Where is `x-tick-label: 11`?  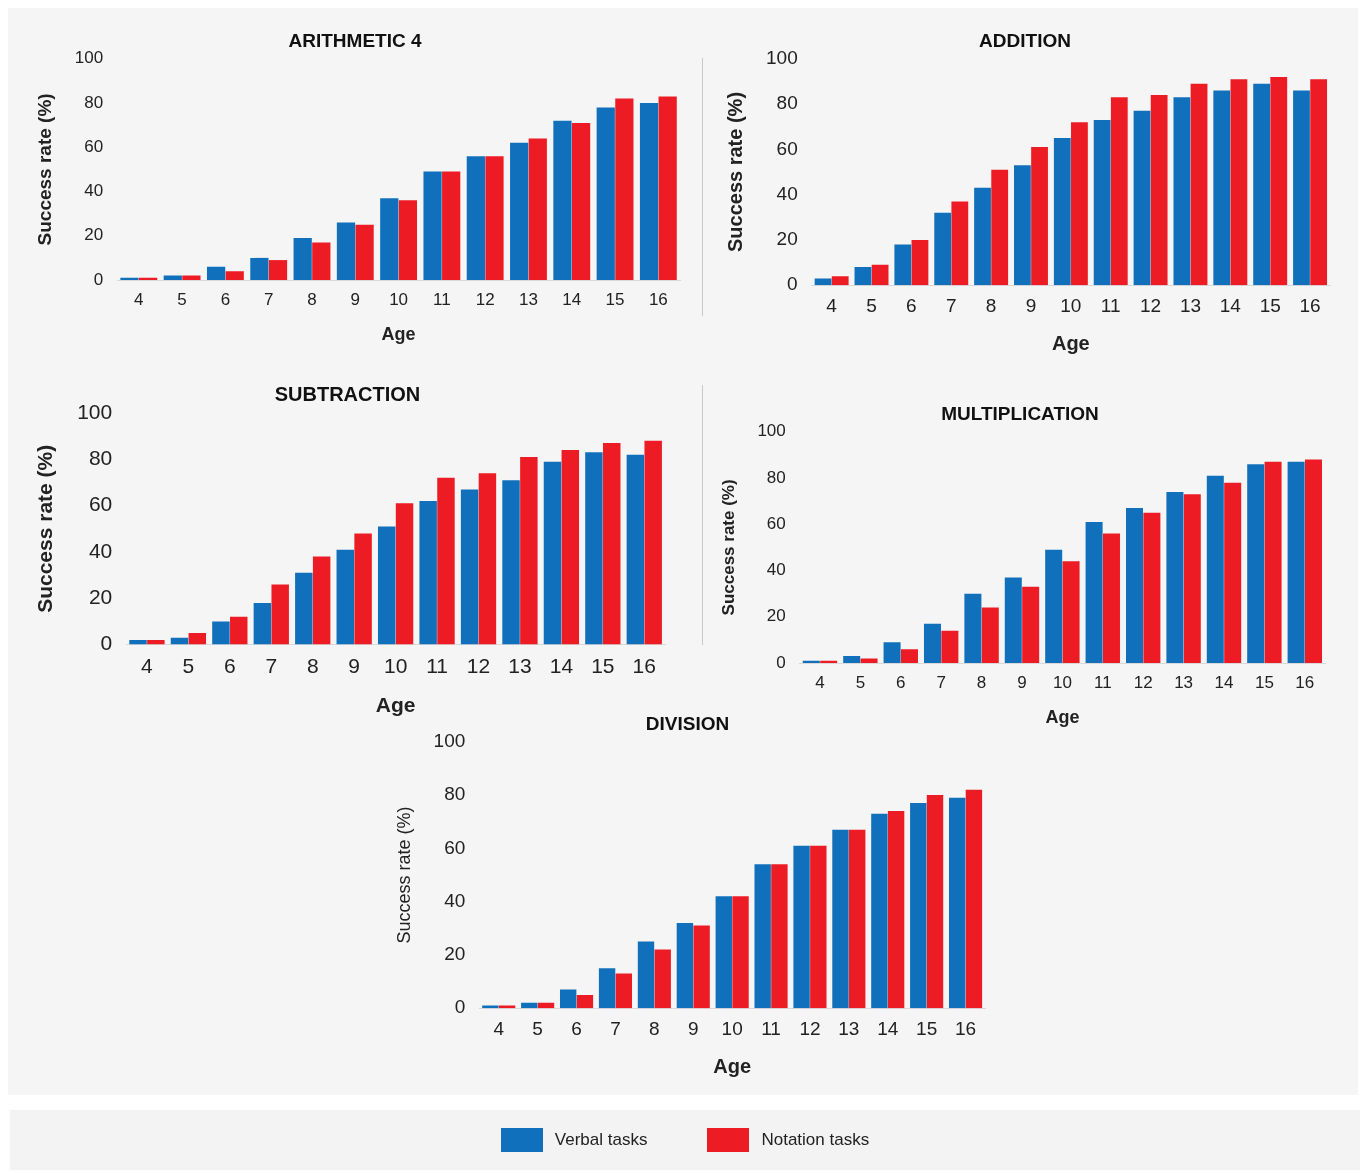
x-tick-label: 11 is located at coordinates (442, 299).